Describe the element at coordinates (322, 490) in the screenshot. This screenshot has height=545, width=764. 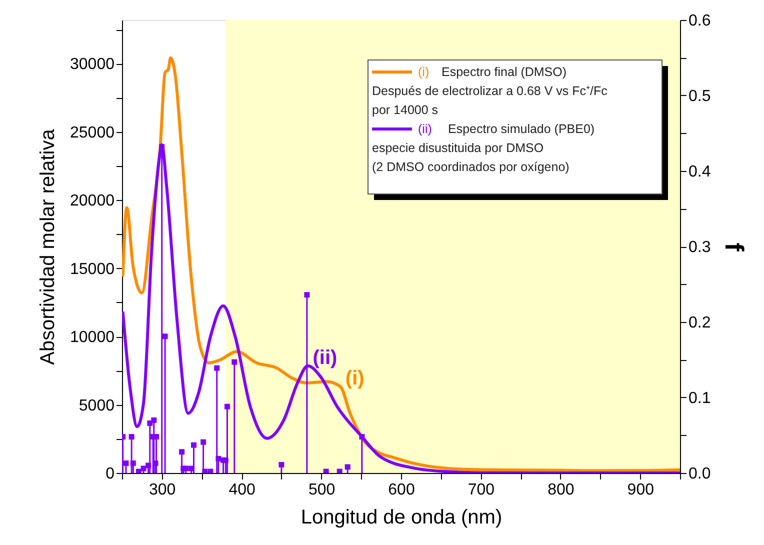
I see `x-tick-label: 500` at that location.